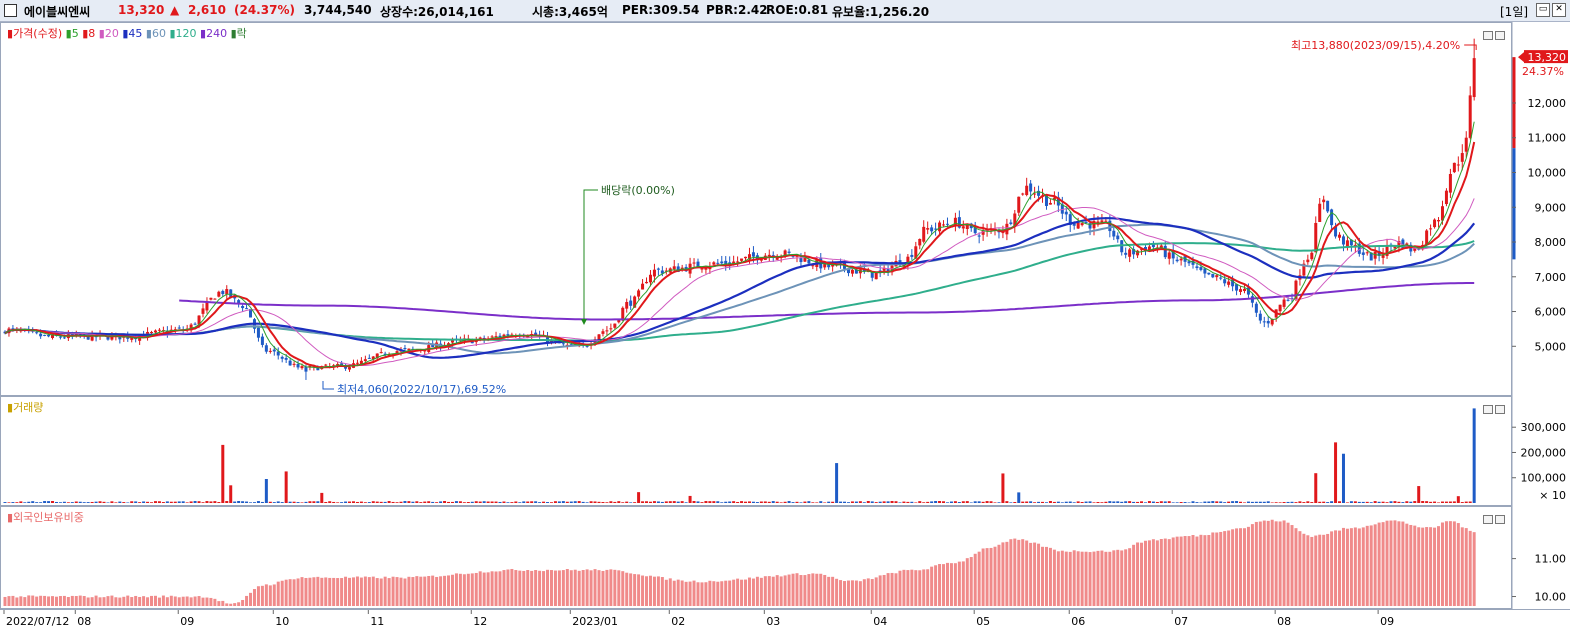  I want to click on x-tick-label: 04, so click(880, 621).